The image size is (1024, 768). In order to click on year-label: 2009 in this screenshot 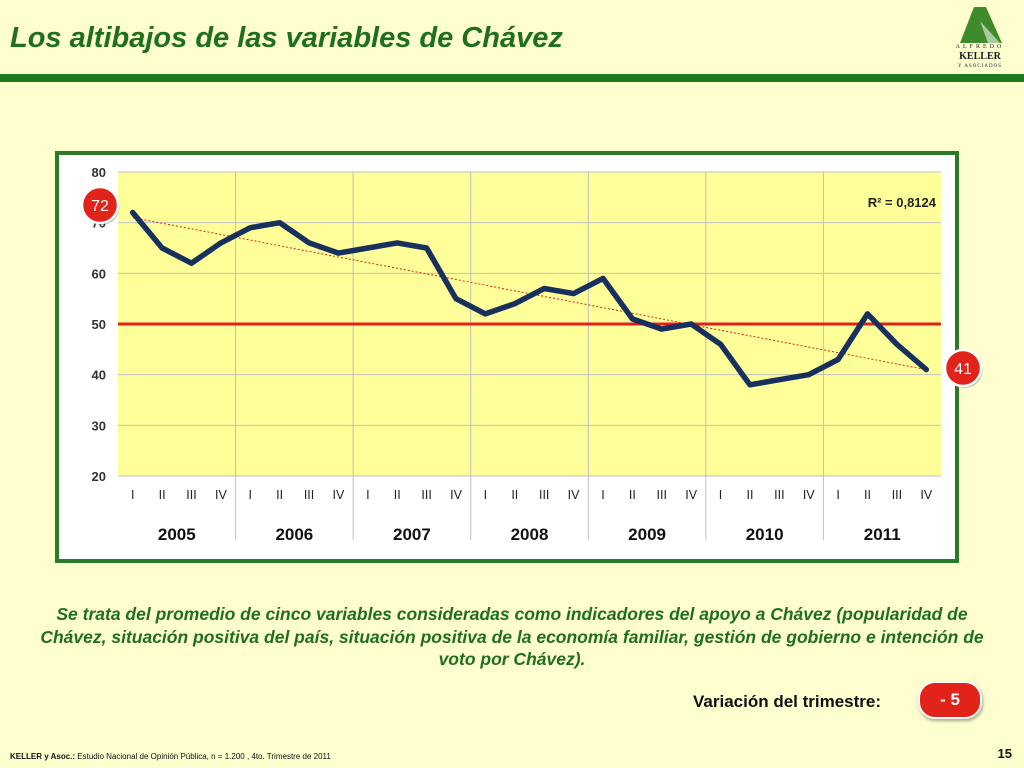, I will do `click(647, 534)`.